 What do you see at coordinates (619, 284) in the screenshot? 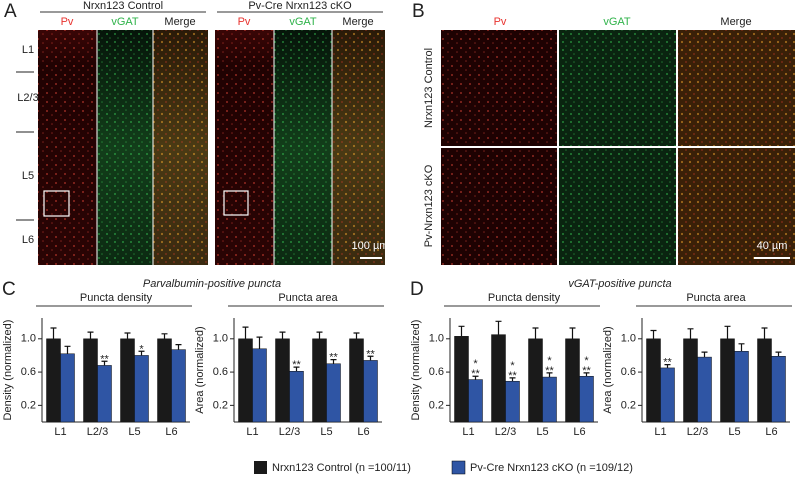
I see `group-title: vGAT-positive puncta` at bounding box center [619, 284].